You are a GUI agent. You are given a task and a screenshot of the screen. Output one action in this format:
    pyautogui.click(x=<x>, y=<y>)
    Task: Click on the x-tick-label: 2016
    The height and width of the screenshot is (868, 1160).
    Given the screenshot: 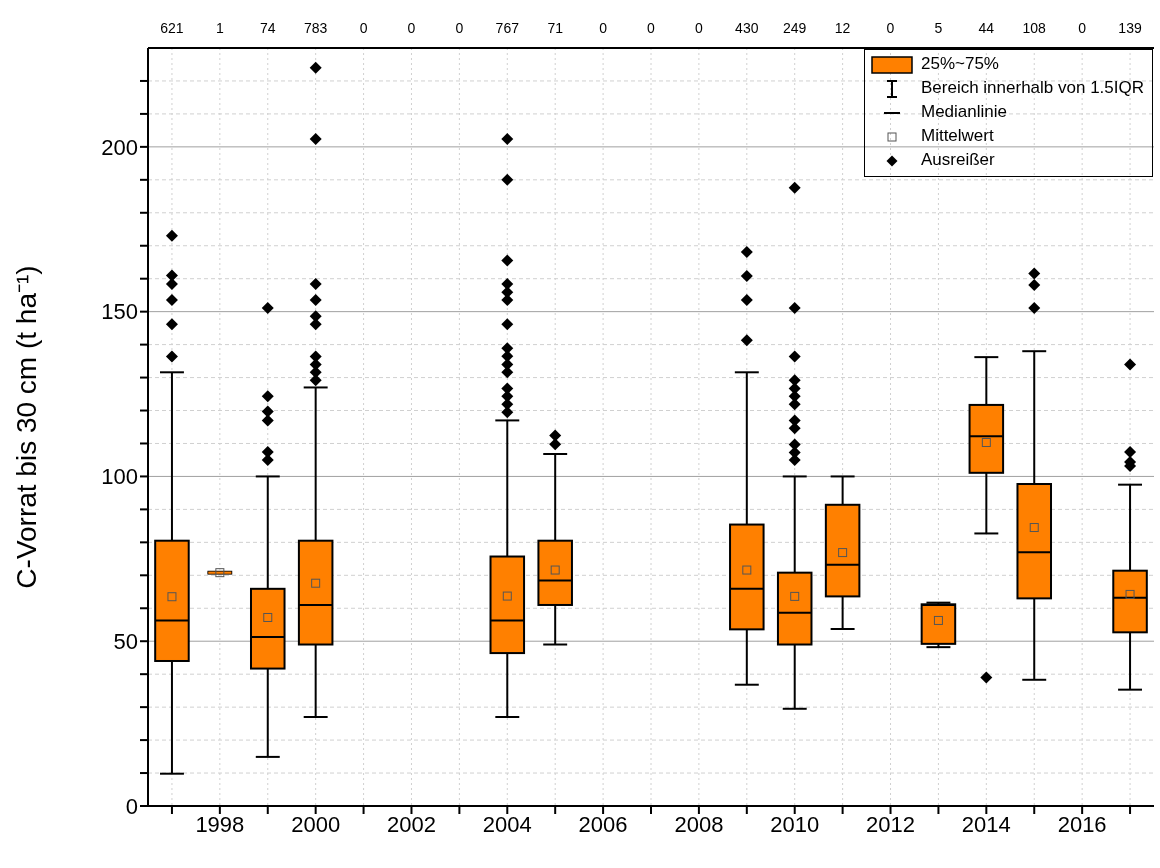 What is the action you would take?
    pyautogui.click(x=1082, y=824)
    